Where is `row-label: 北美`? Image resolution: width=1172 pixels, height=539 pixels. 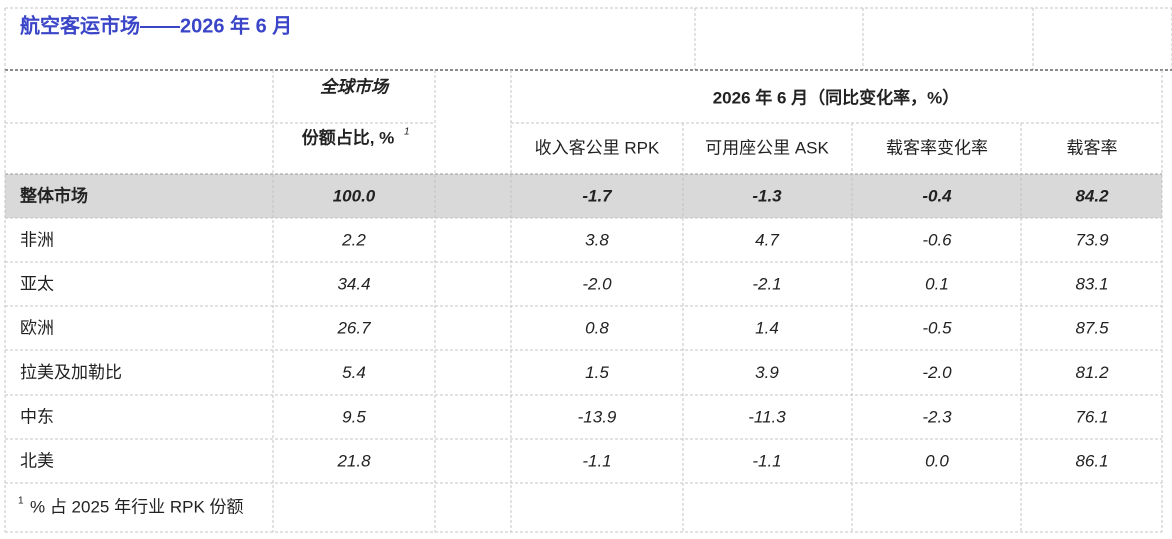
row-label: 北美 is located at coordinates (37, 460).